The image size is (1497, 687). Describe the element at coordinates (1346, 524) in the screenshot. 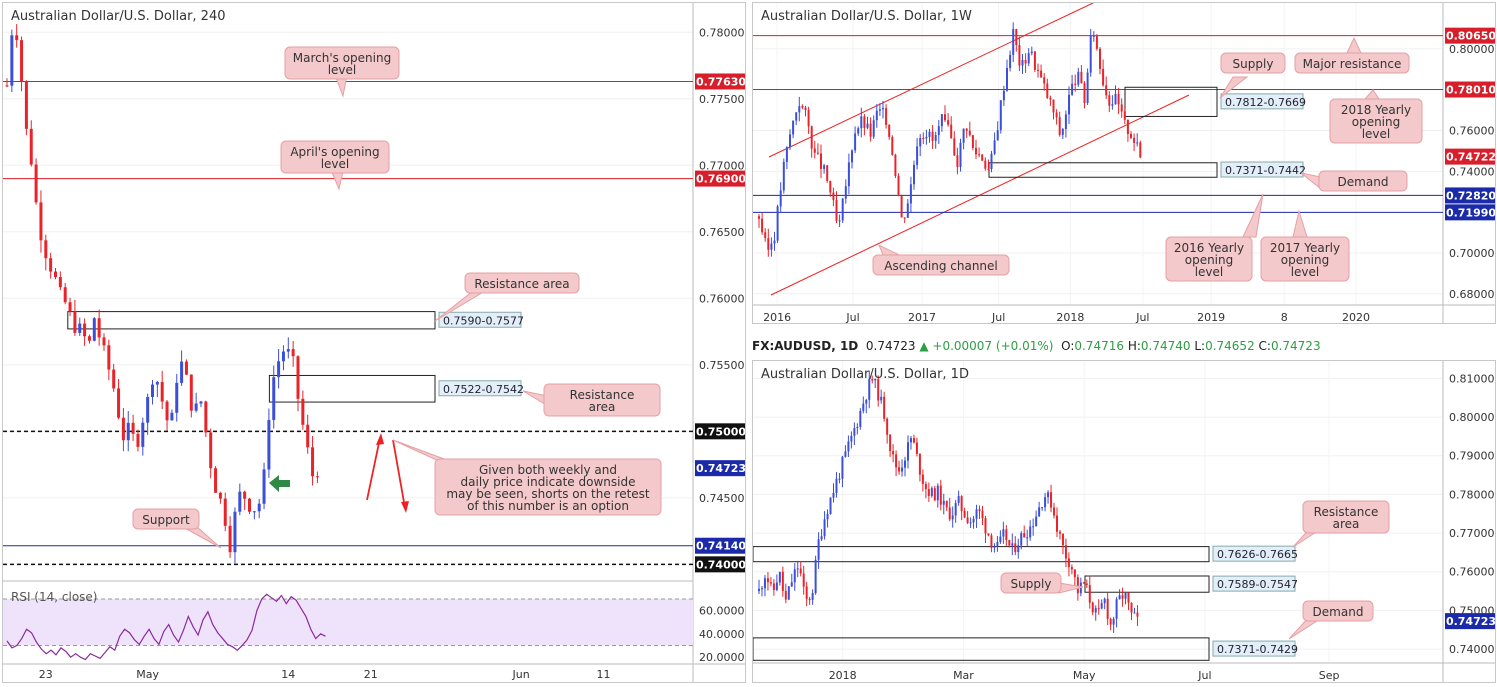

I see `d1-resistance-callout-text: area` at that location.